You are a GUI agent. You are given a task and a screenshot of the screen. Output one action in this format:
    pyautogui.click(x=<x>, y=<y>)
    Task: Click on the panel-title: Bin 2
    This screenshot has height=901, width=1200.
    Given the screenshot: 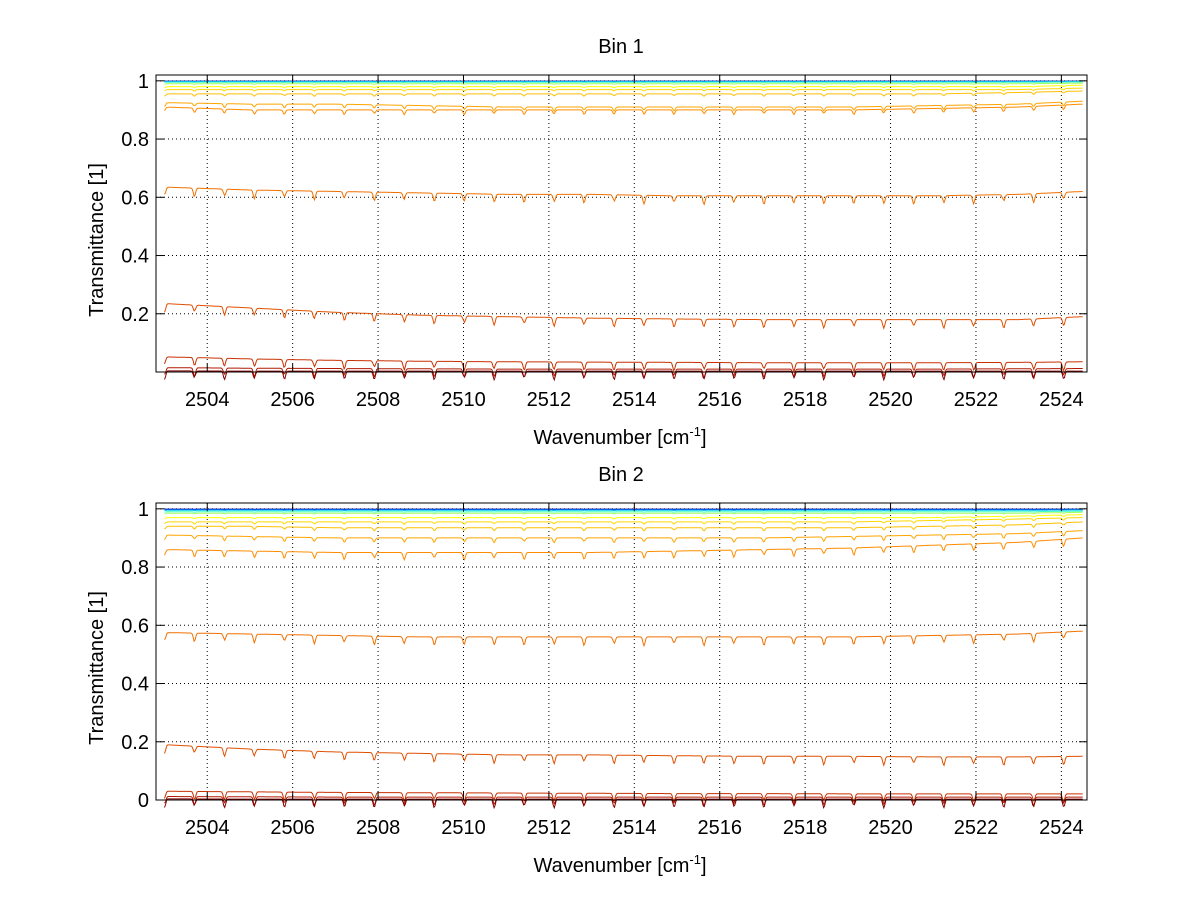 What is the action you would take?
    pyautogui.click(x=621, y=475)
    